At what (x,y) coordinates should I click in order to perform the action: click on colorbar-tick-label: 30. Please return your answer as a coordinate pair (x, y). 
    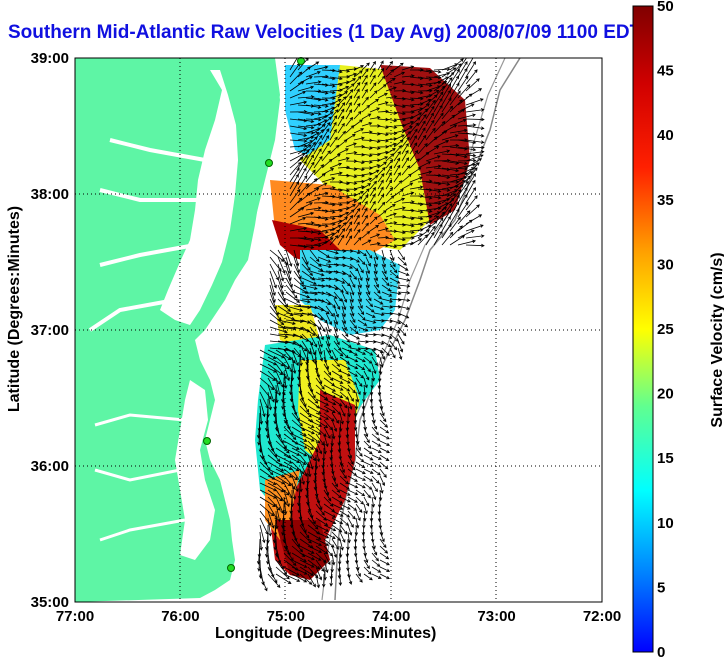
    Looking at the image, I should click on (665, 264).